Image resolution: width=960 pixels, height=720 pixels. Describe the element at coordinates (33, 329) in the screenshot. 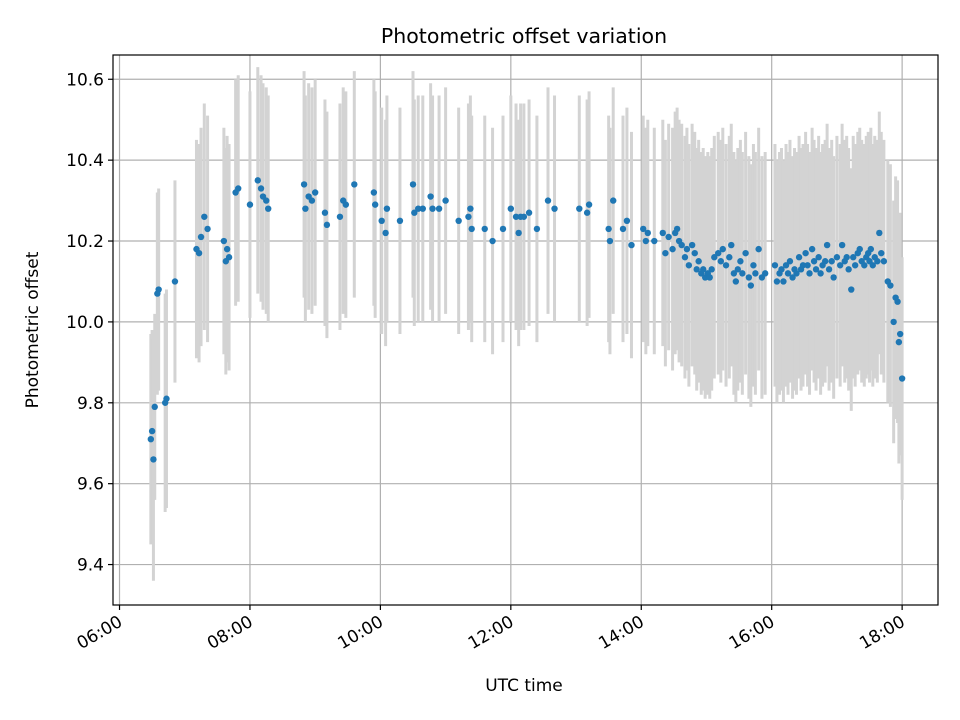

I see `y-axis-title: Photometric offset` at that location.